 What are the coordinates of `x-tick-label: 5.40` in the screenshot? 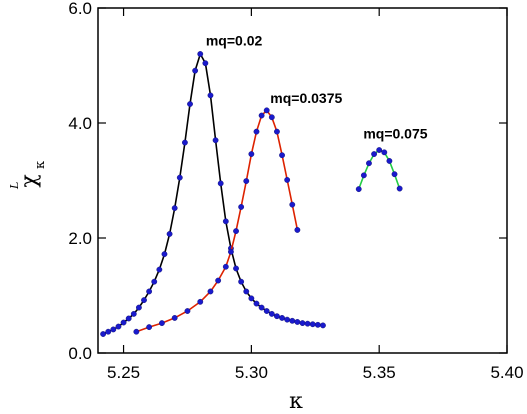 It's located at (506, 372).